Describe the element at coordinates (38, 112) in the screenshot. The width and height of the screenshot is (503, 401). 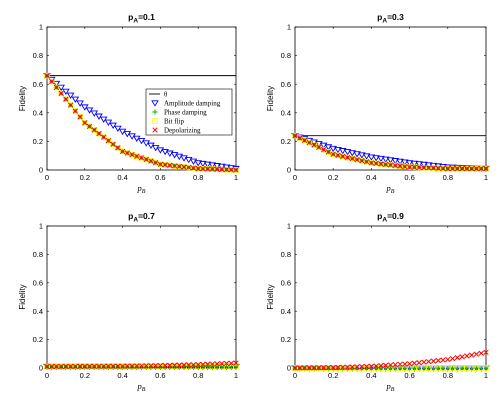
I see `y-tick-label: 0.4` at that location.